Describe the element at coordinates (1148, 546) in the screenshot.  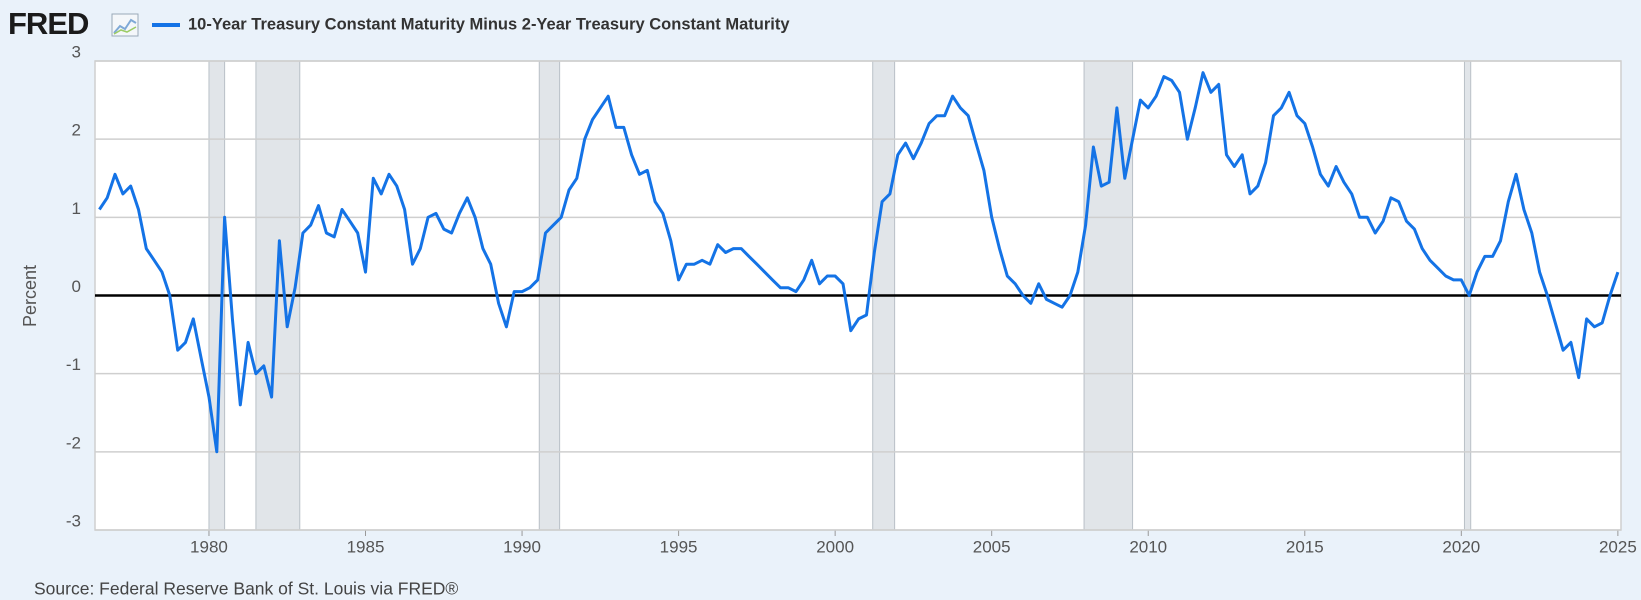
I see `x-tick-label: 2010` at that location.